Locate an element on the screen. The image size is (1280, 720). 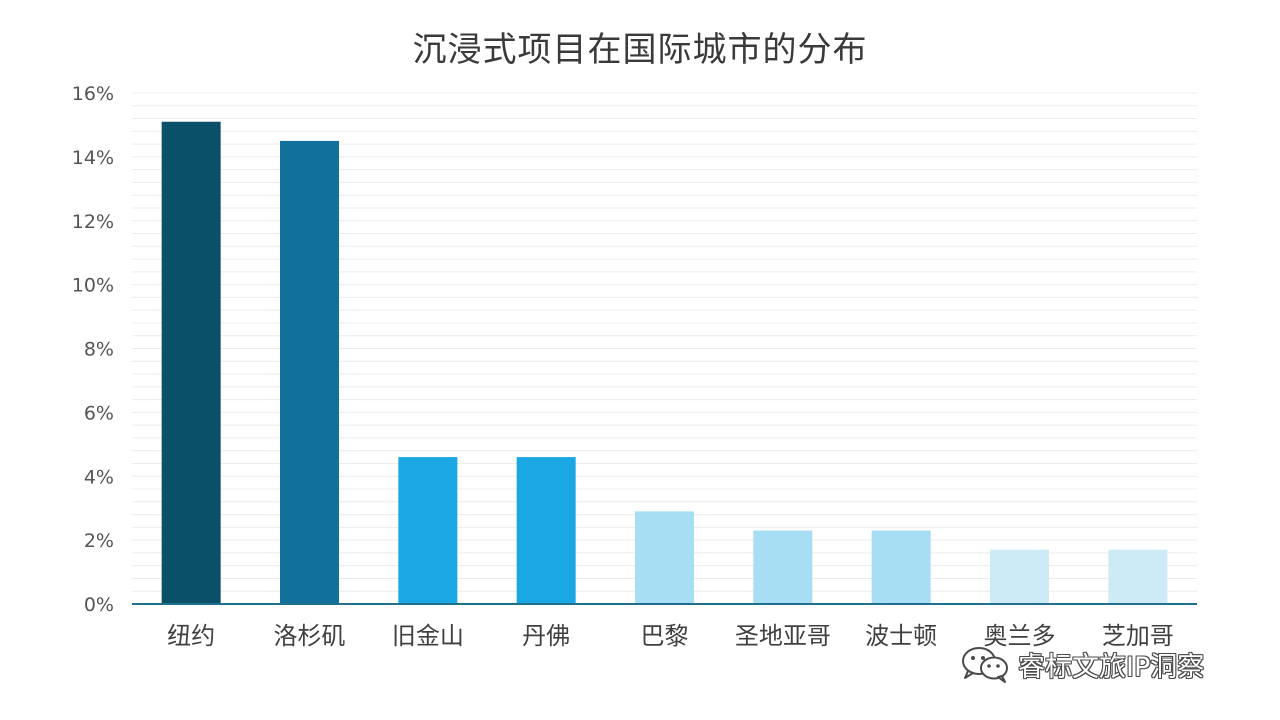
y-tick-label: 10% is located at coordinates (93, 286).